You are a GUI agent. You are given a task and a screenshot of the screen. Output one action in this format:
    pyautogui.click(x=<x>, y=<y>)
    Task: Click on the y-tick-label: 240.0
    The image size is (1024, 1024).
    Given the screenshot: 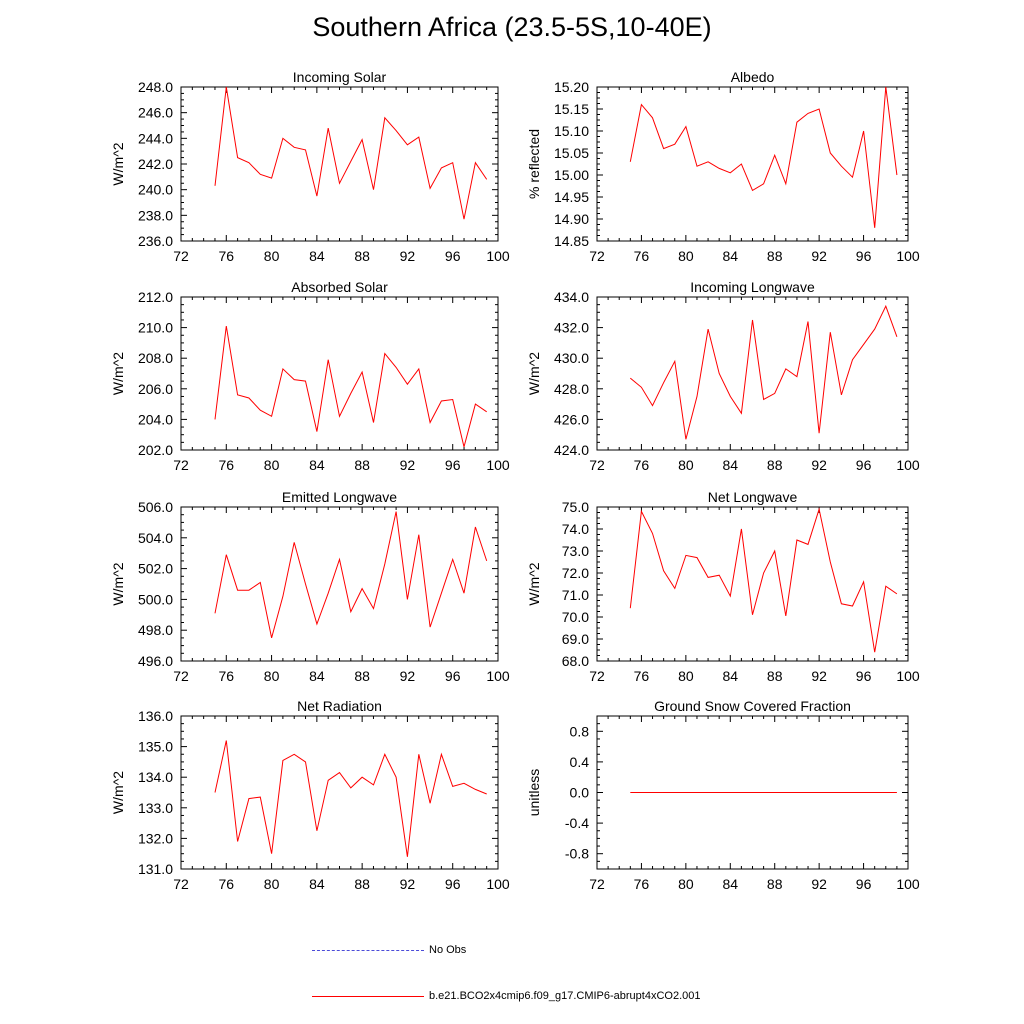 What is the action you would take?
    pyautogui.click(x=155, y=190)
    